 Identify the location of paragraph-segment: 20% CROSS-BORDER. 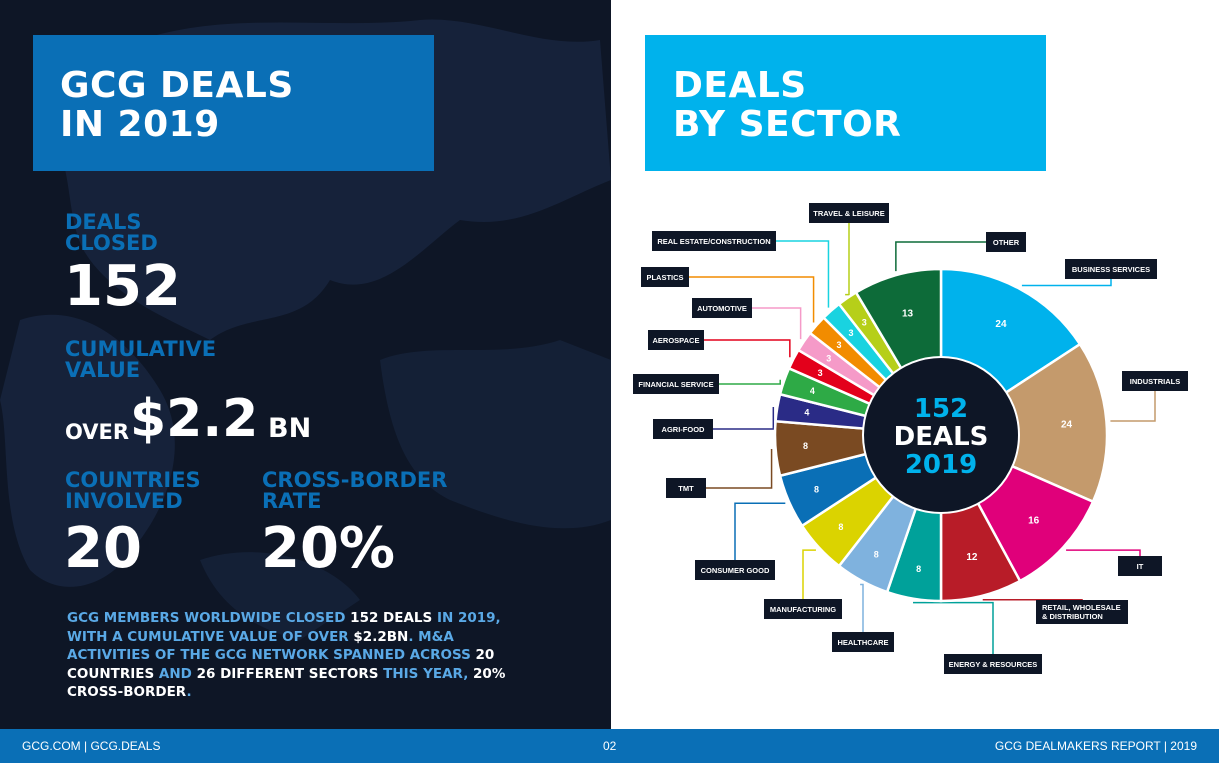
(286, 683).